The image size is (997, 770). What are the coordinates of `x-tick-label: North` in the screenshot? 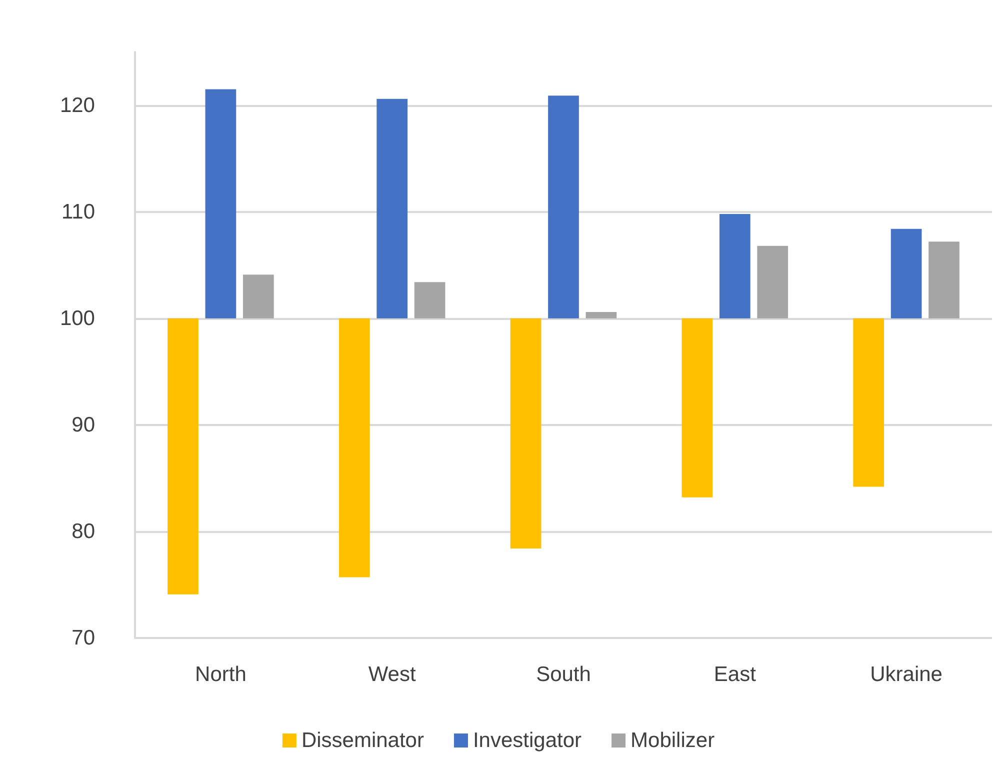 It's located at (220, 674).